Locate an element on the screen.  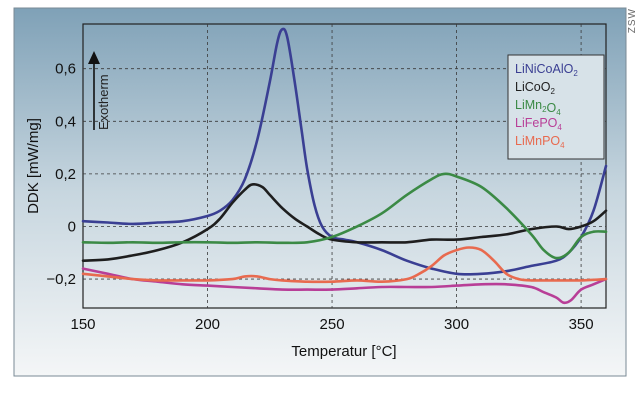
x-tick-label-250: 250 is located at coordinates (332, 324).